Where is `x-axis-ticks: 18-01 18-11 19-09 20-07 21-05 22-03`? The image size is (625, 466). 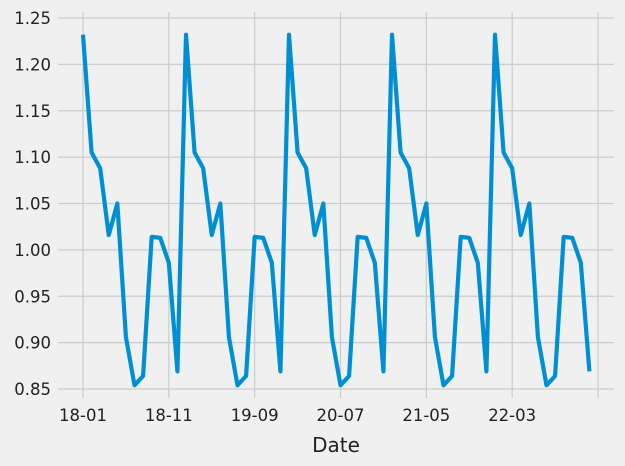
x-axis-ticks: 18-01 18-11 19-09 20-07 21-05 22-03 is located at coordinates (297, 415).